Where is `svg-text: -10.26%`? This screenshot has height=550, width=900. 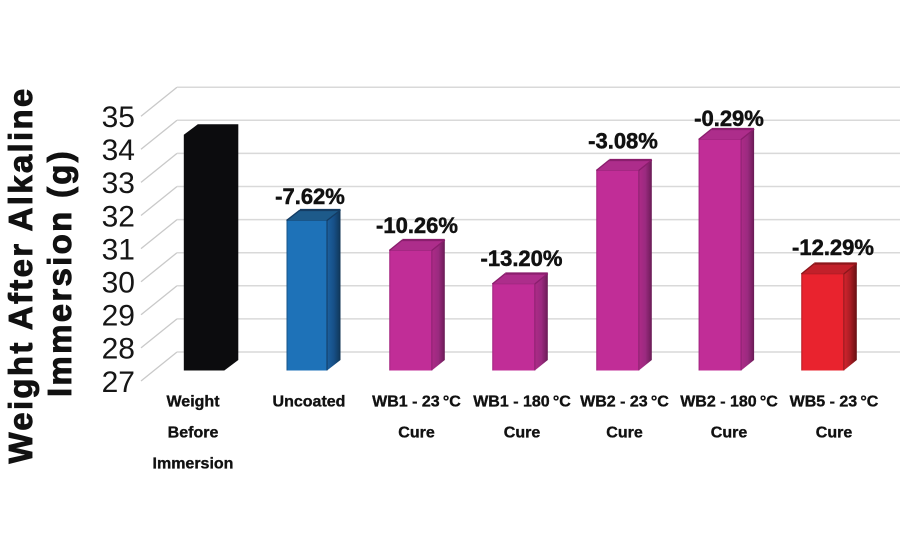 svg-text: -10.26% is located at coordinates (417, 225).